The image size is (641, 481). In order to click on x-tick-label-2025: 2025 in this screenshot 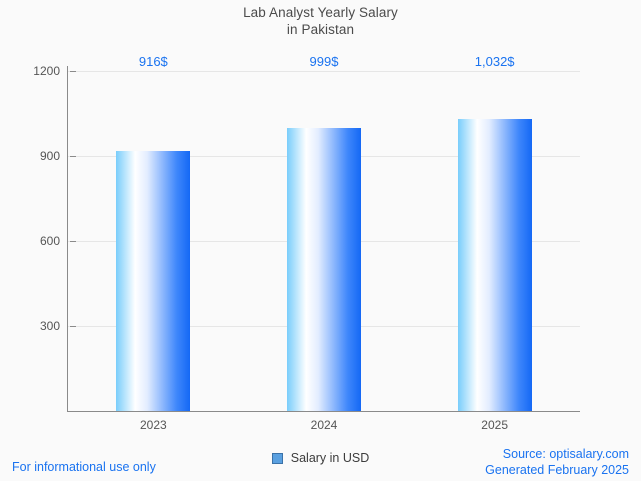, I will do `click(495, 425)`.